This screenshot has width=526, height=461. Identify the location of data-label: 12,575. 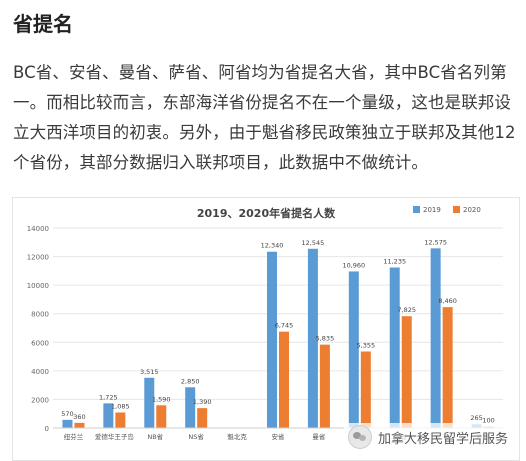
(435, 242).